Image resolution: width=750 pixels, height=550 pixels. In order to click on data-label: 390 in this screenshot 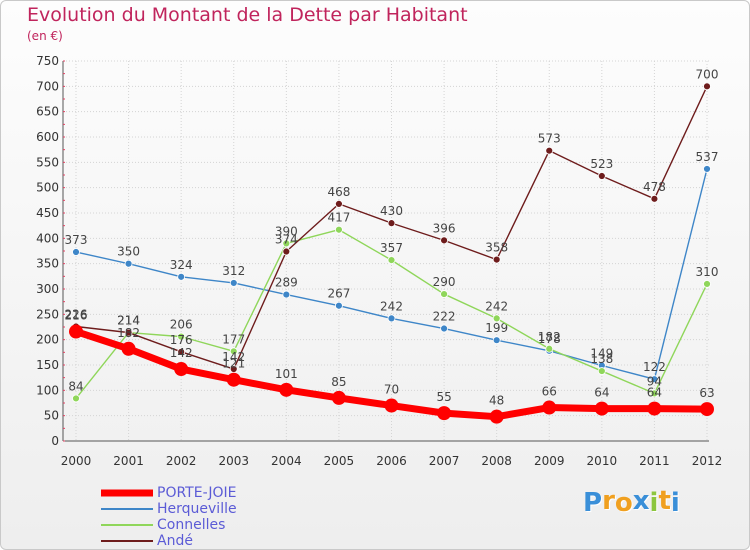, I will do `click(286, 231)`.